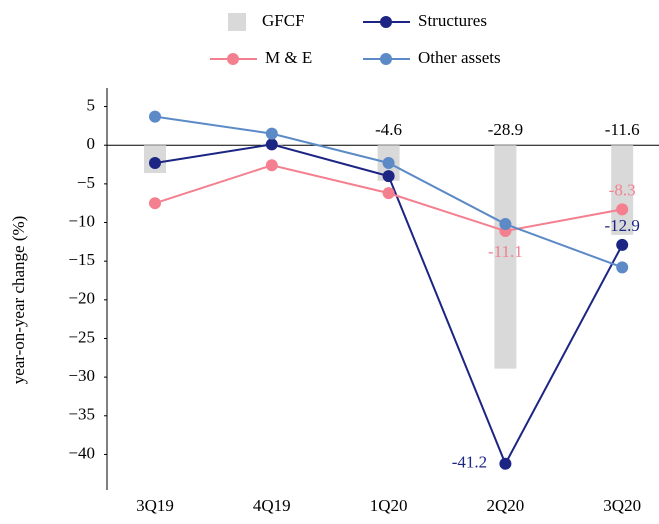  I want to click on x-tick-label: 4Q19, so click(272, 505).